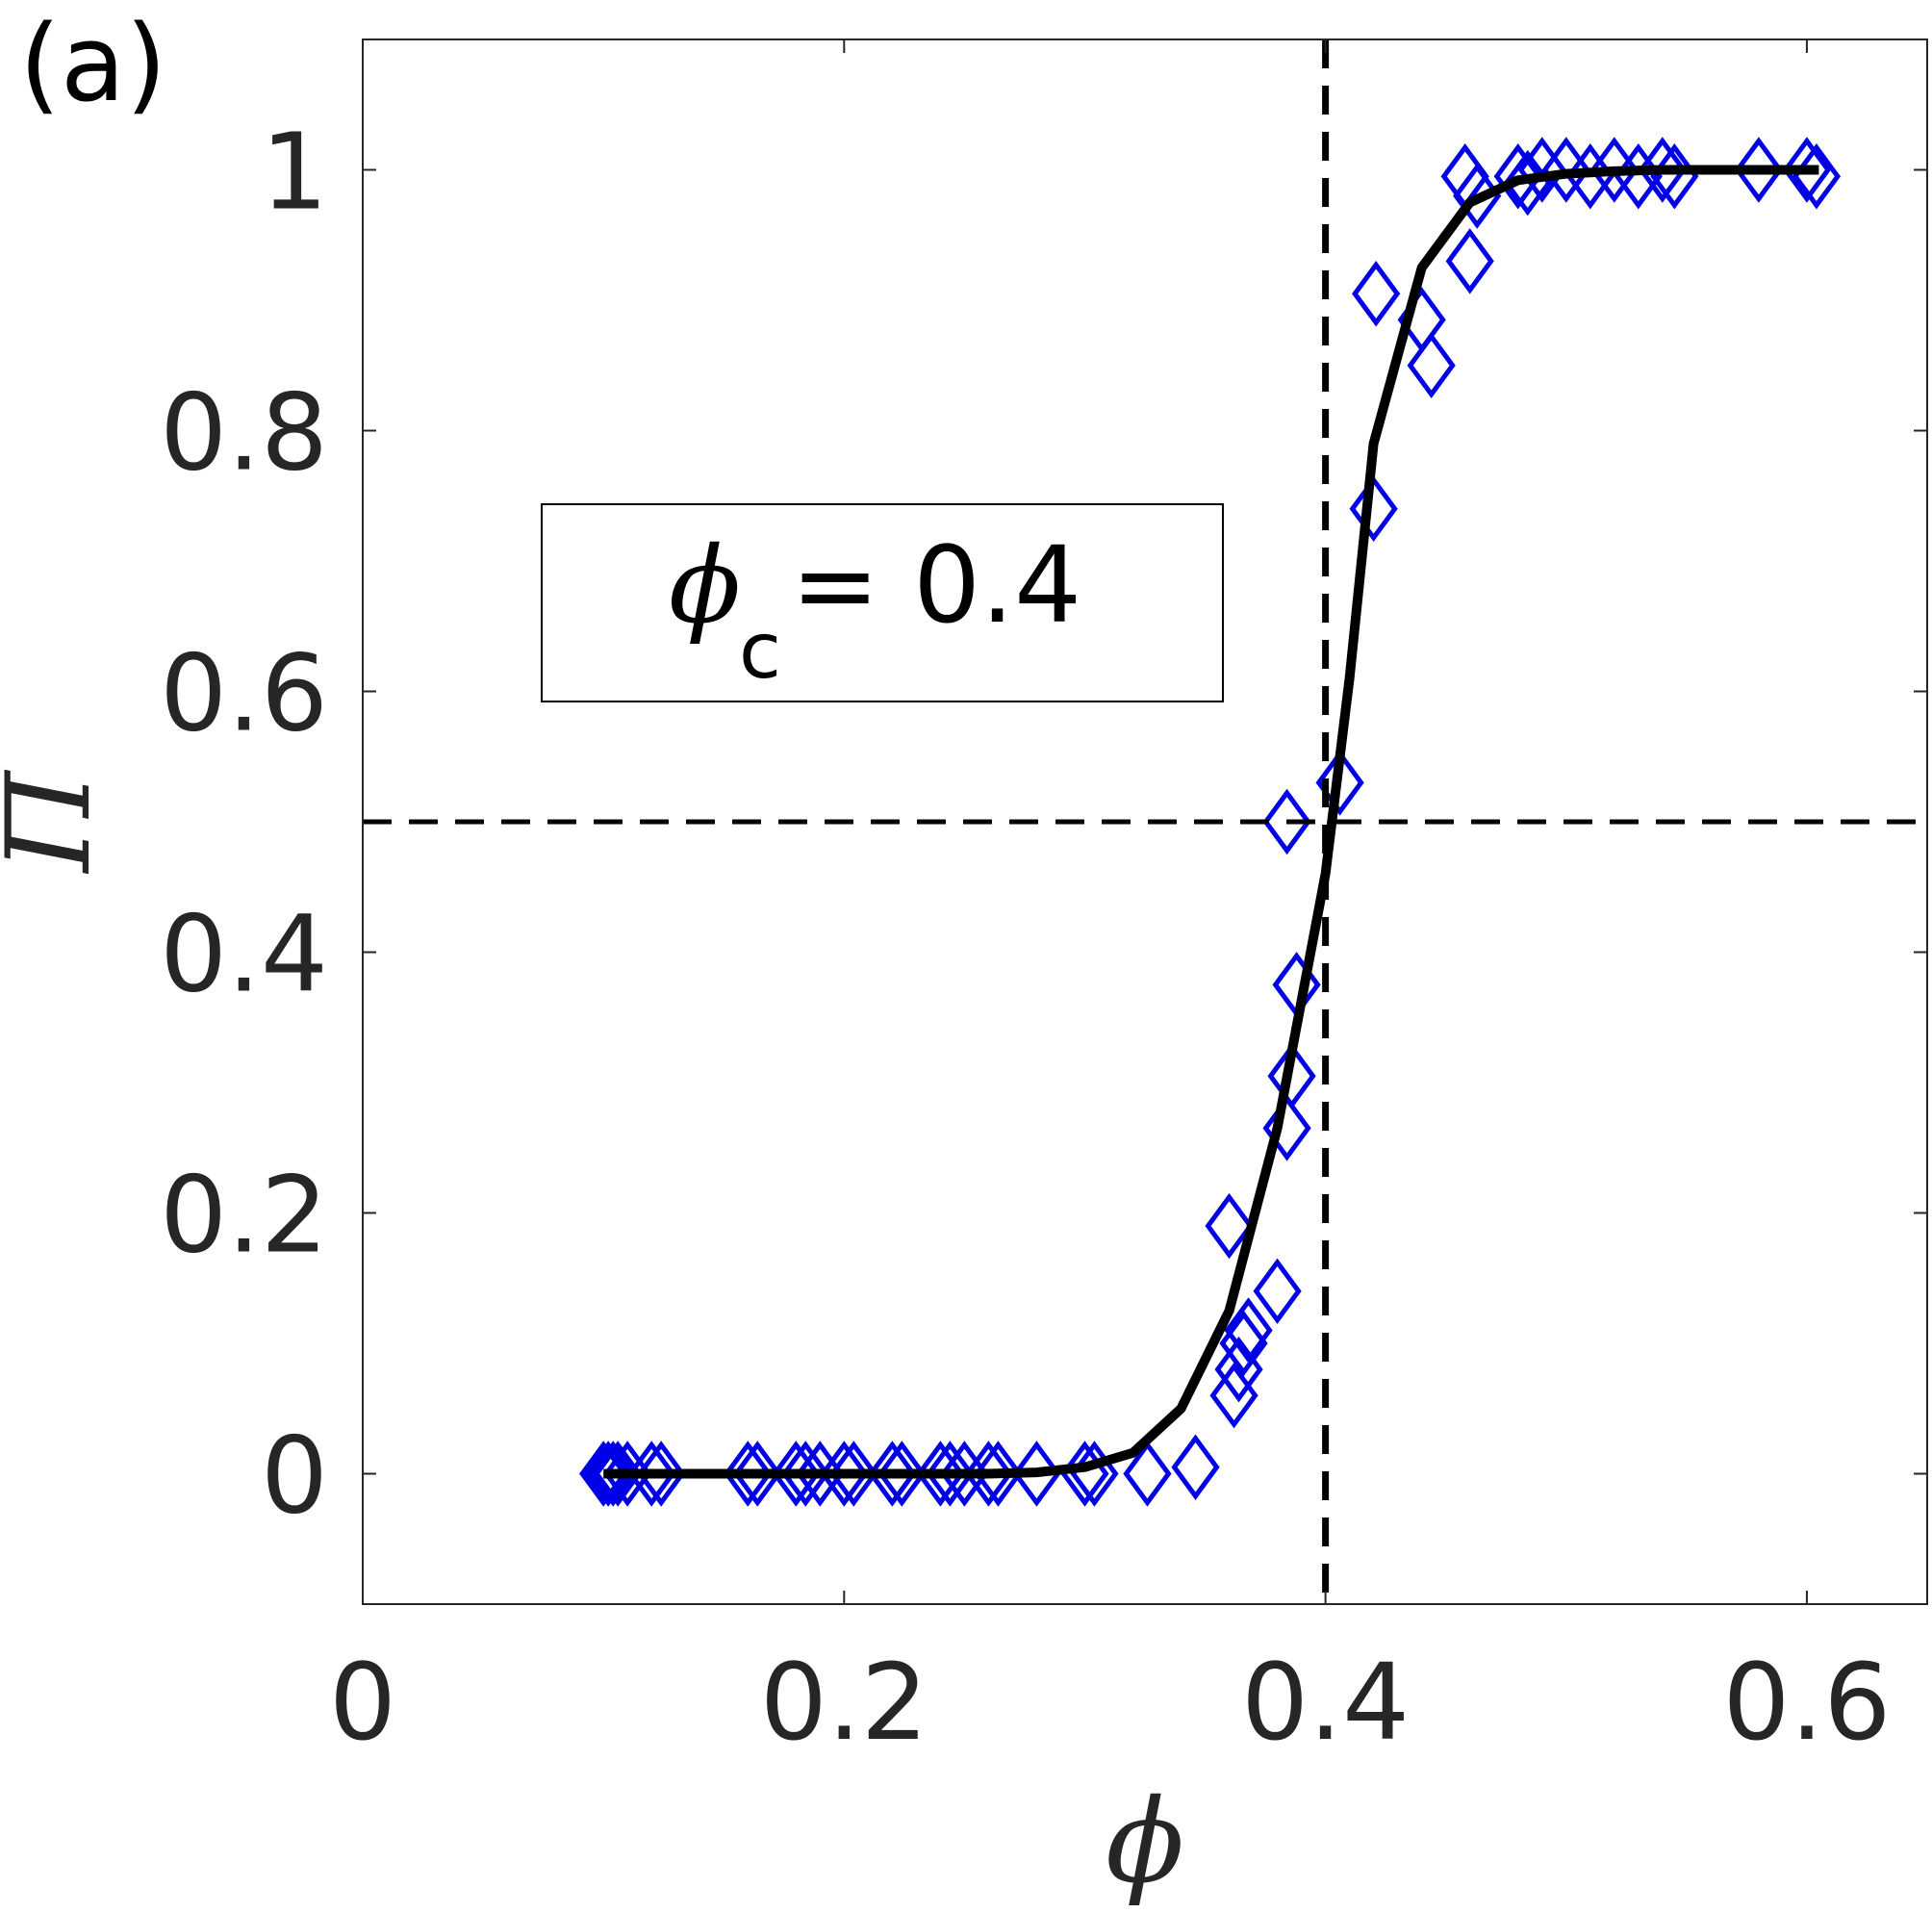 This screenshot has height=1913, width=1932. Describe the element at coordinates (244, 433) in the screenshot. I see `y-tick-label: 0.8` at that location.